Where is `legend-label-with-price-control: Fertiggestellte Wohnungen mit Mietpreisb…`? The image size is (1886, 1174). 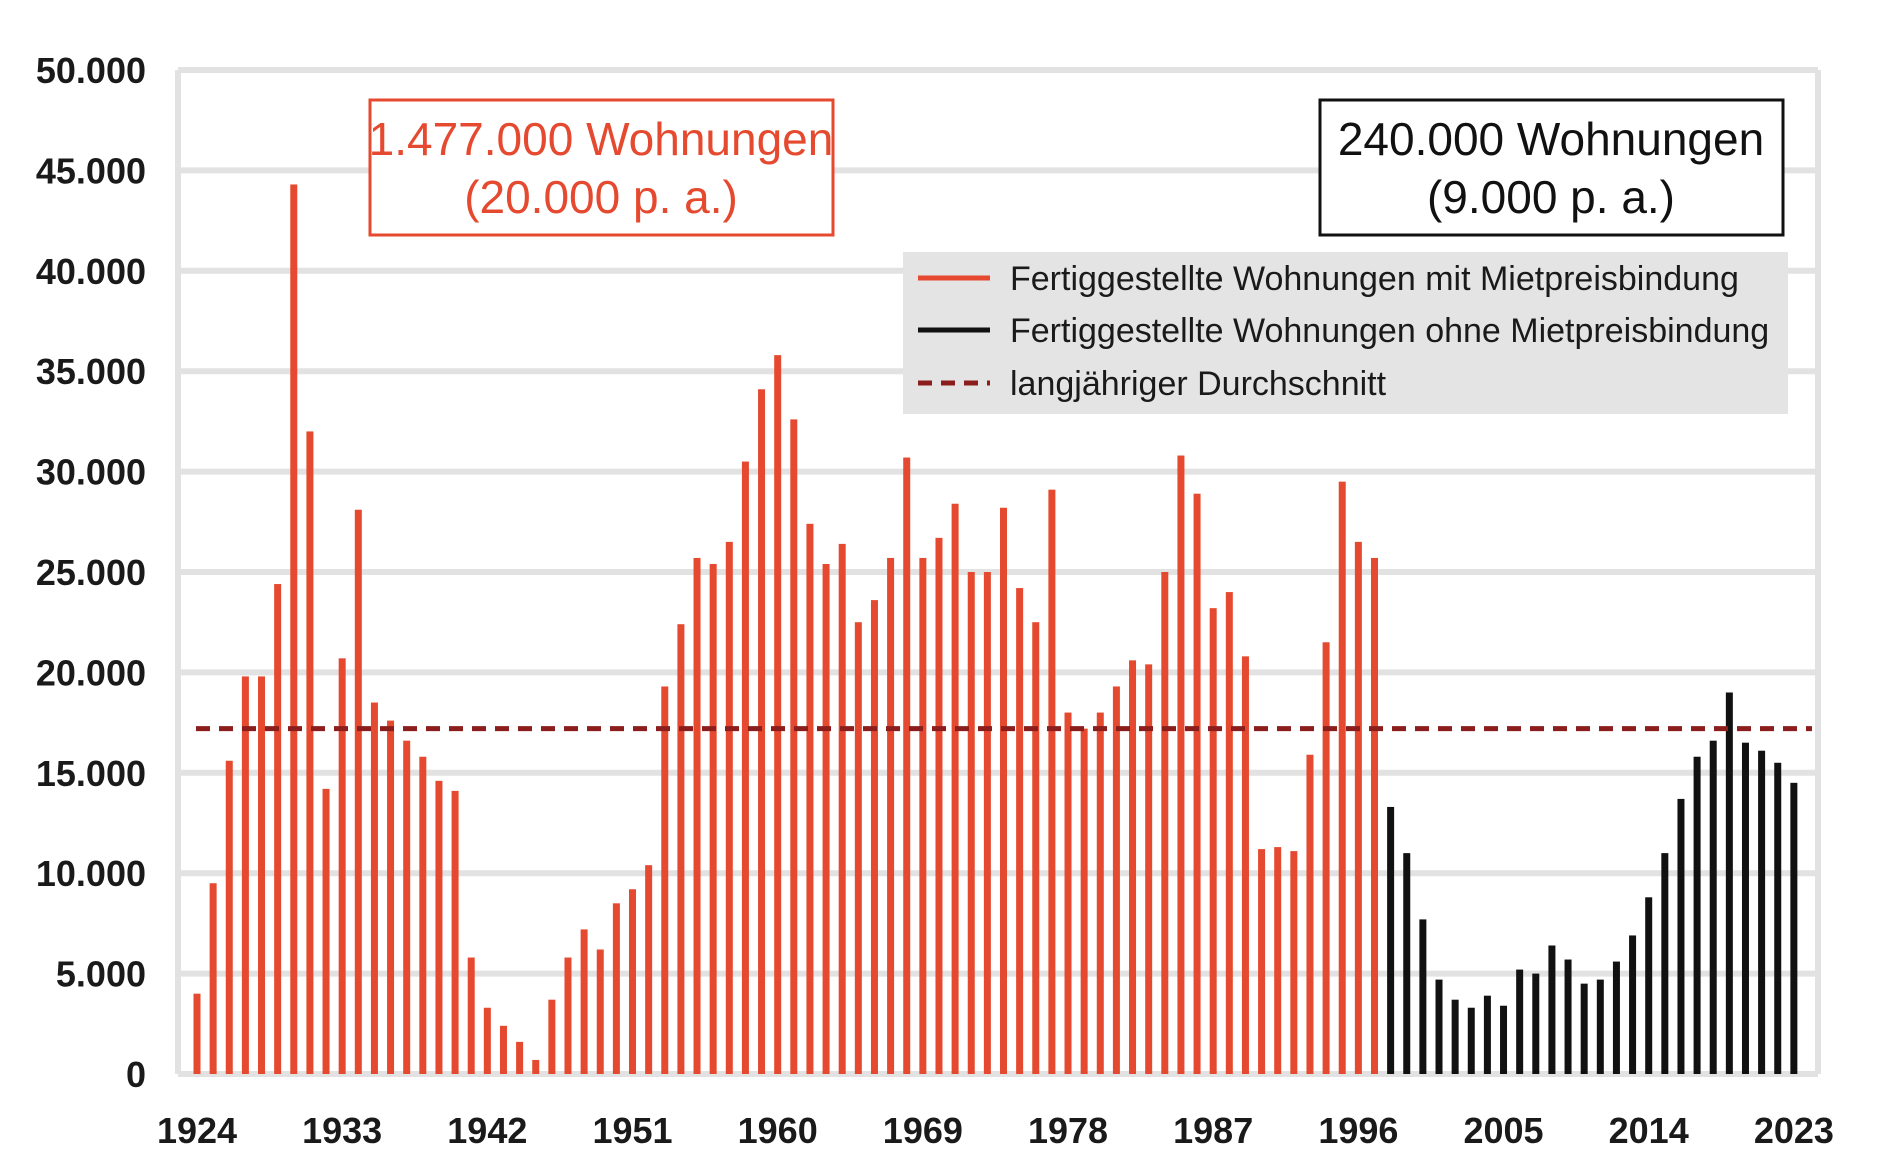
legend-label-with-price-control: Fertiggestellte Wohnungen mit Mietpreisb… is located at coordinates (1374, 279).